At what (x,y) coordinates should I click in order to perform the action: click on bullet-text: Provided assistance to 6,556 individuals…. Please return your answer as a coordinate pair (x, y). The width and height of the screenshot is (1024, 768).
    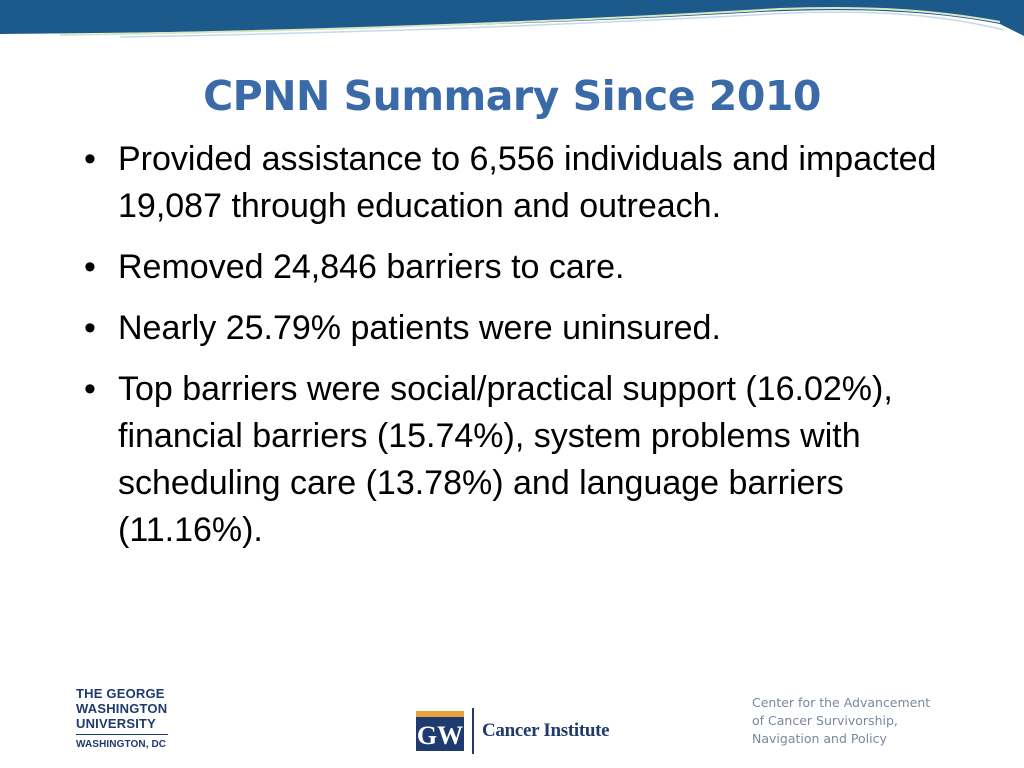
    Looking at the image, I should click on (527, 182).